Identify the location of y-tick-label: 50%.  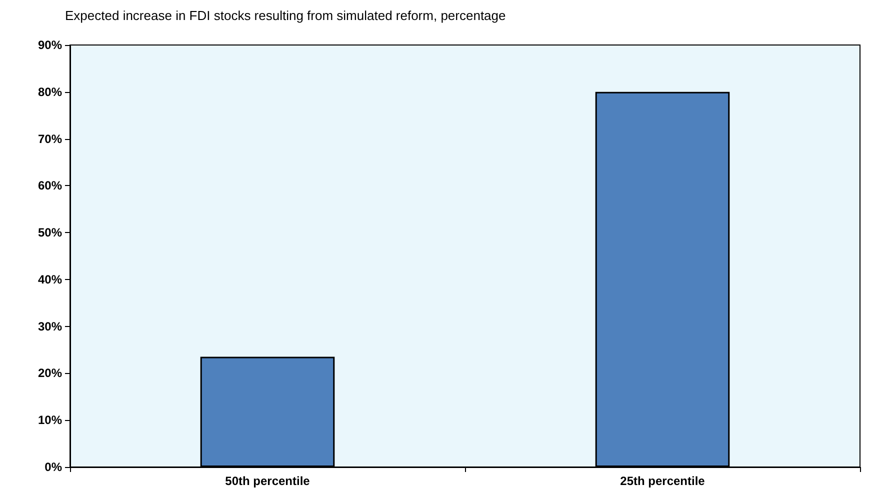
(50, 233).